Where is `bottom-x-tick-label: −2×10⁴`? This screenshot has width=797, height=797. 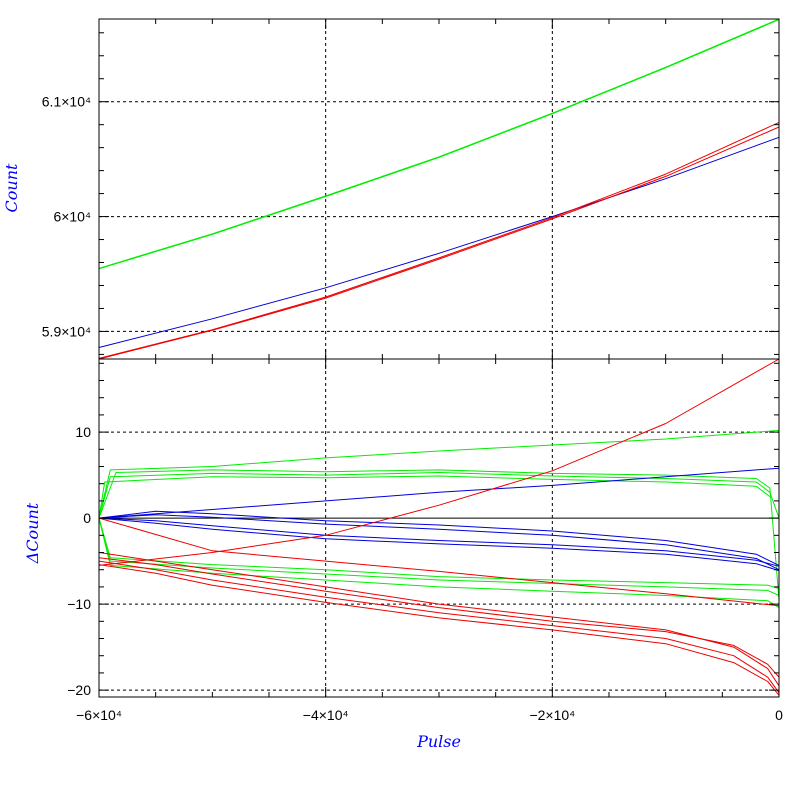 bottom-x-tick-label: −2×10⁴ is located at coordinates (552, 715).